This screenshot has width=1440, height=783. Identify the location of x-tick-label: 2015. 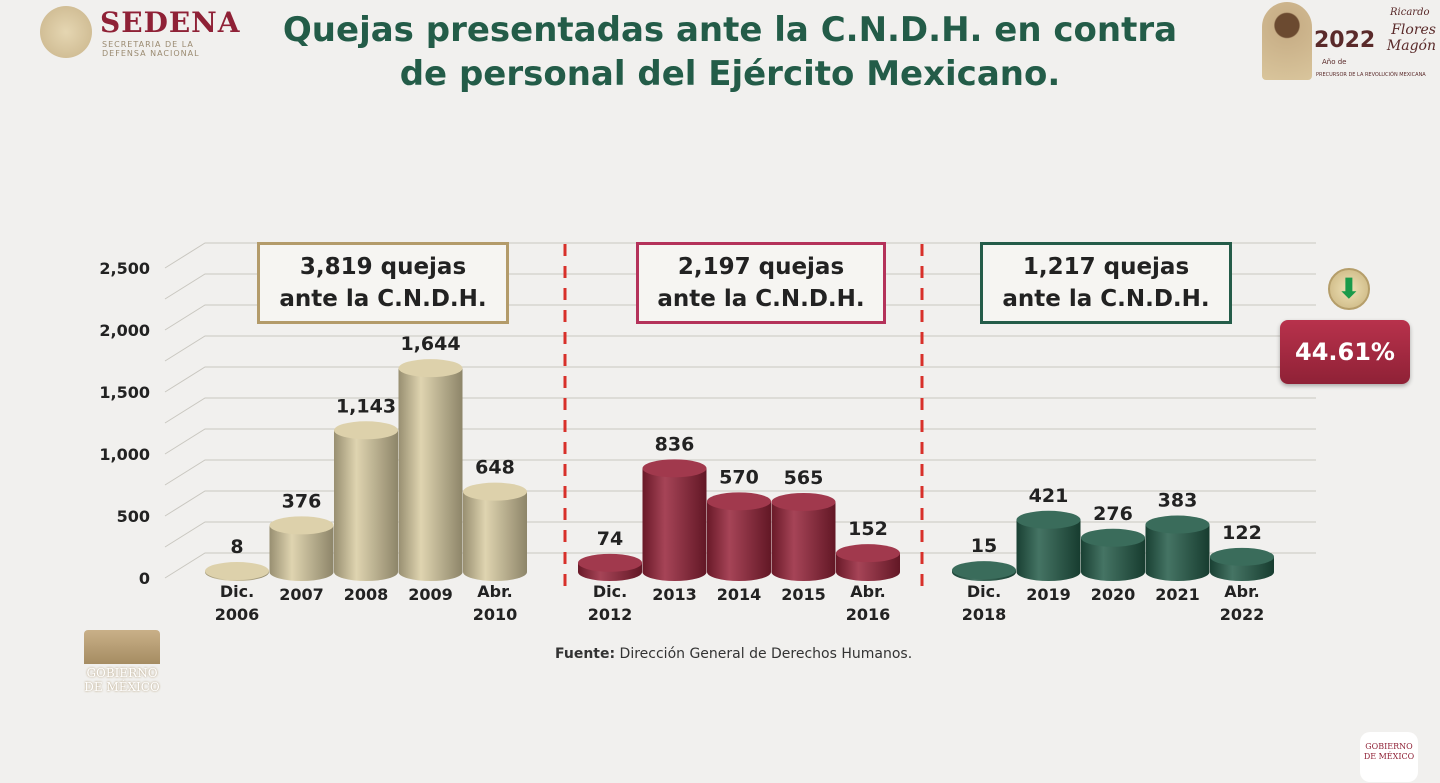
(803, 594).